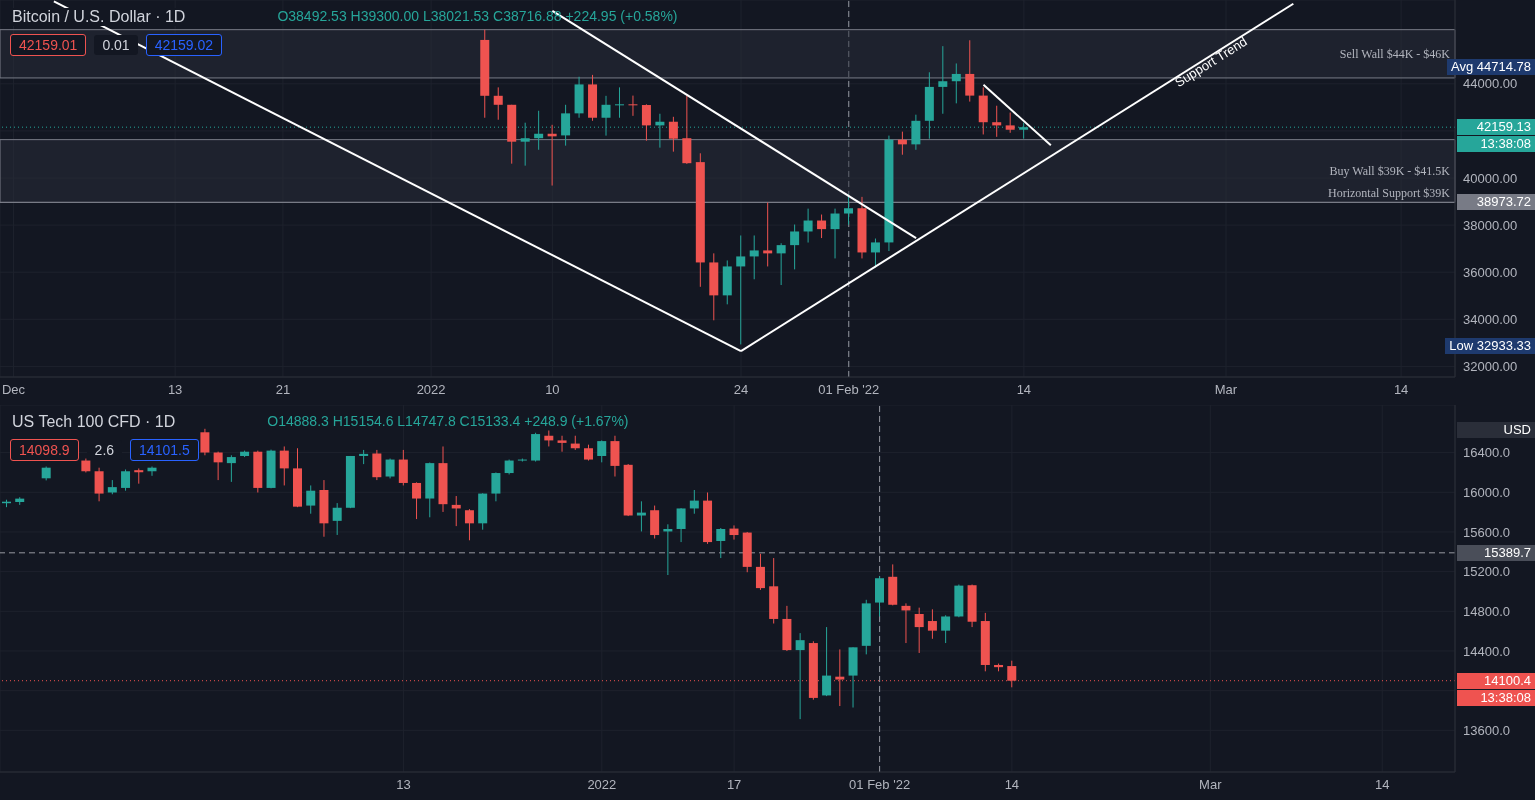 This screenshot has width=1535, height=800. I want to click on x-tick-label: Dec, so click(13, 390).